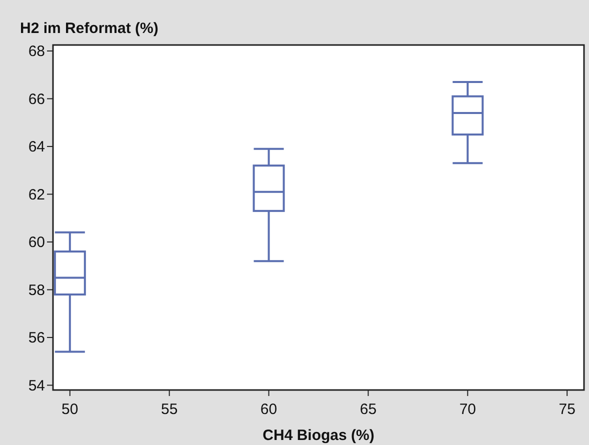 This screenshot has width=589, height=445. I want to click on x-axis-title: CH4 Biogas (%), so click(318, 435).